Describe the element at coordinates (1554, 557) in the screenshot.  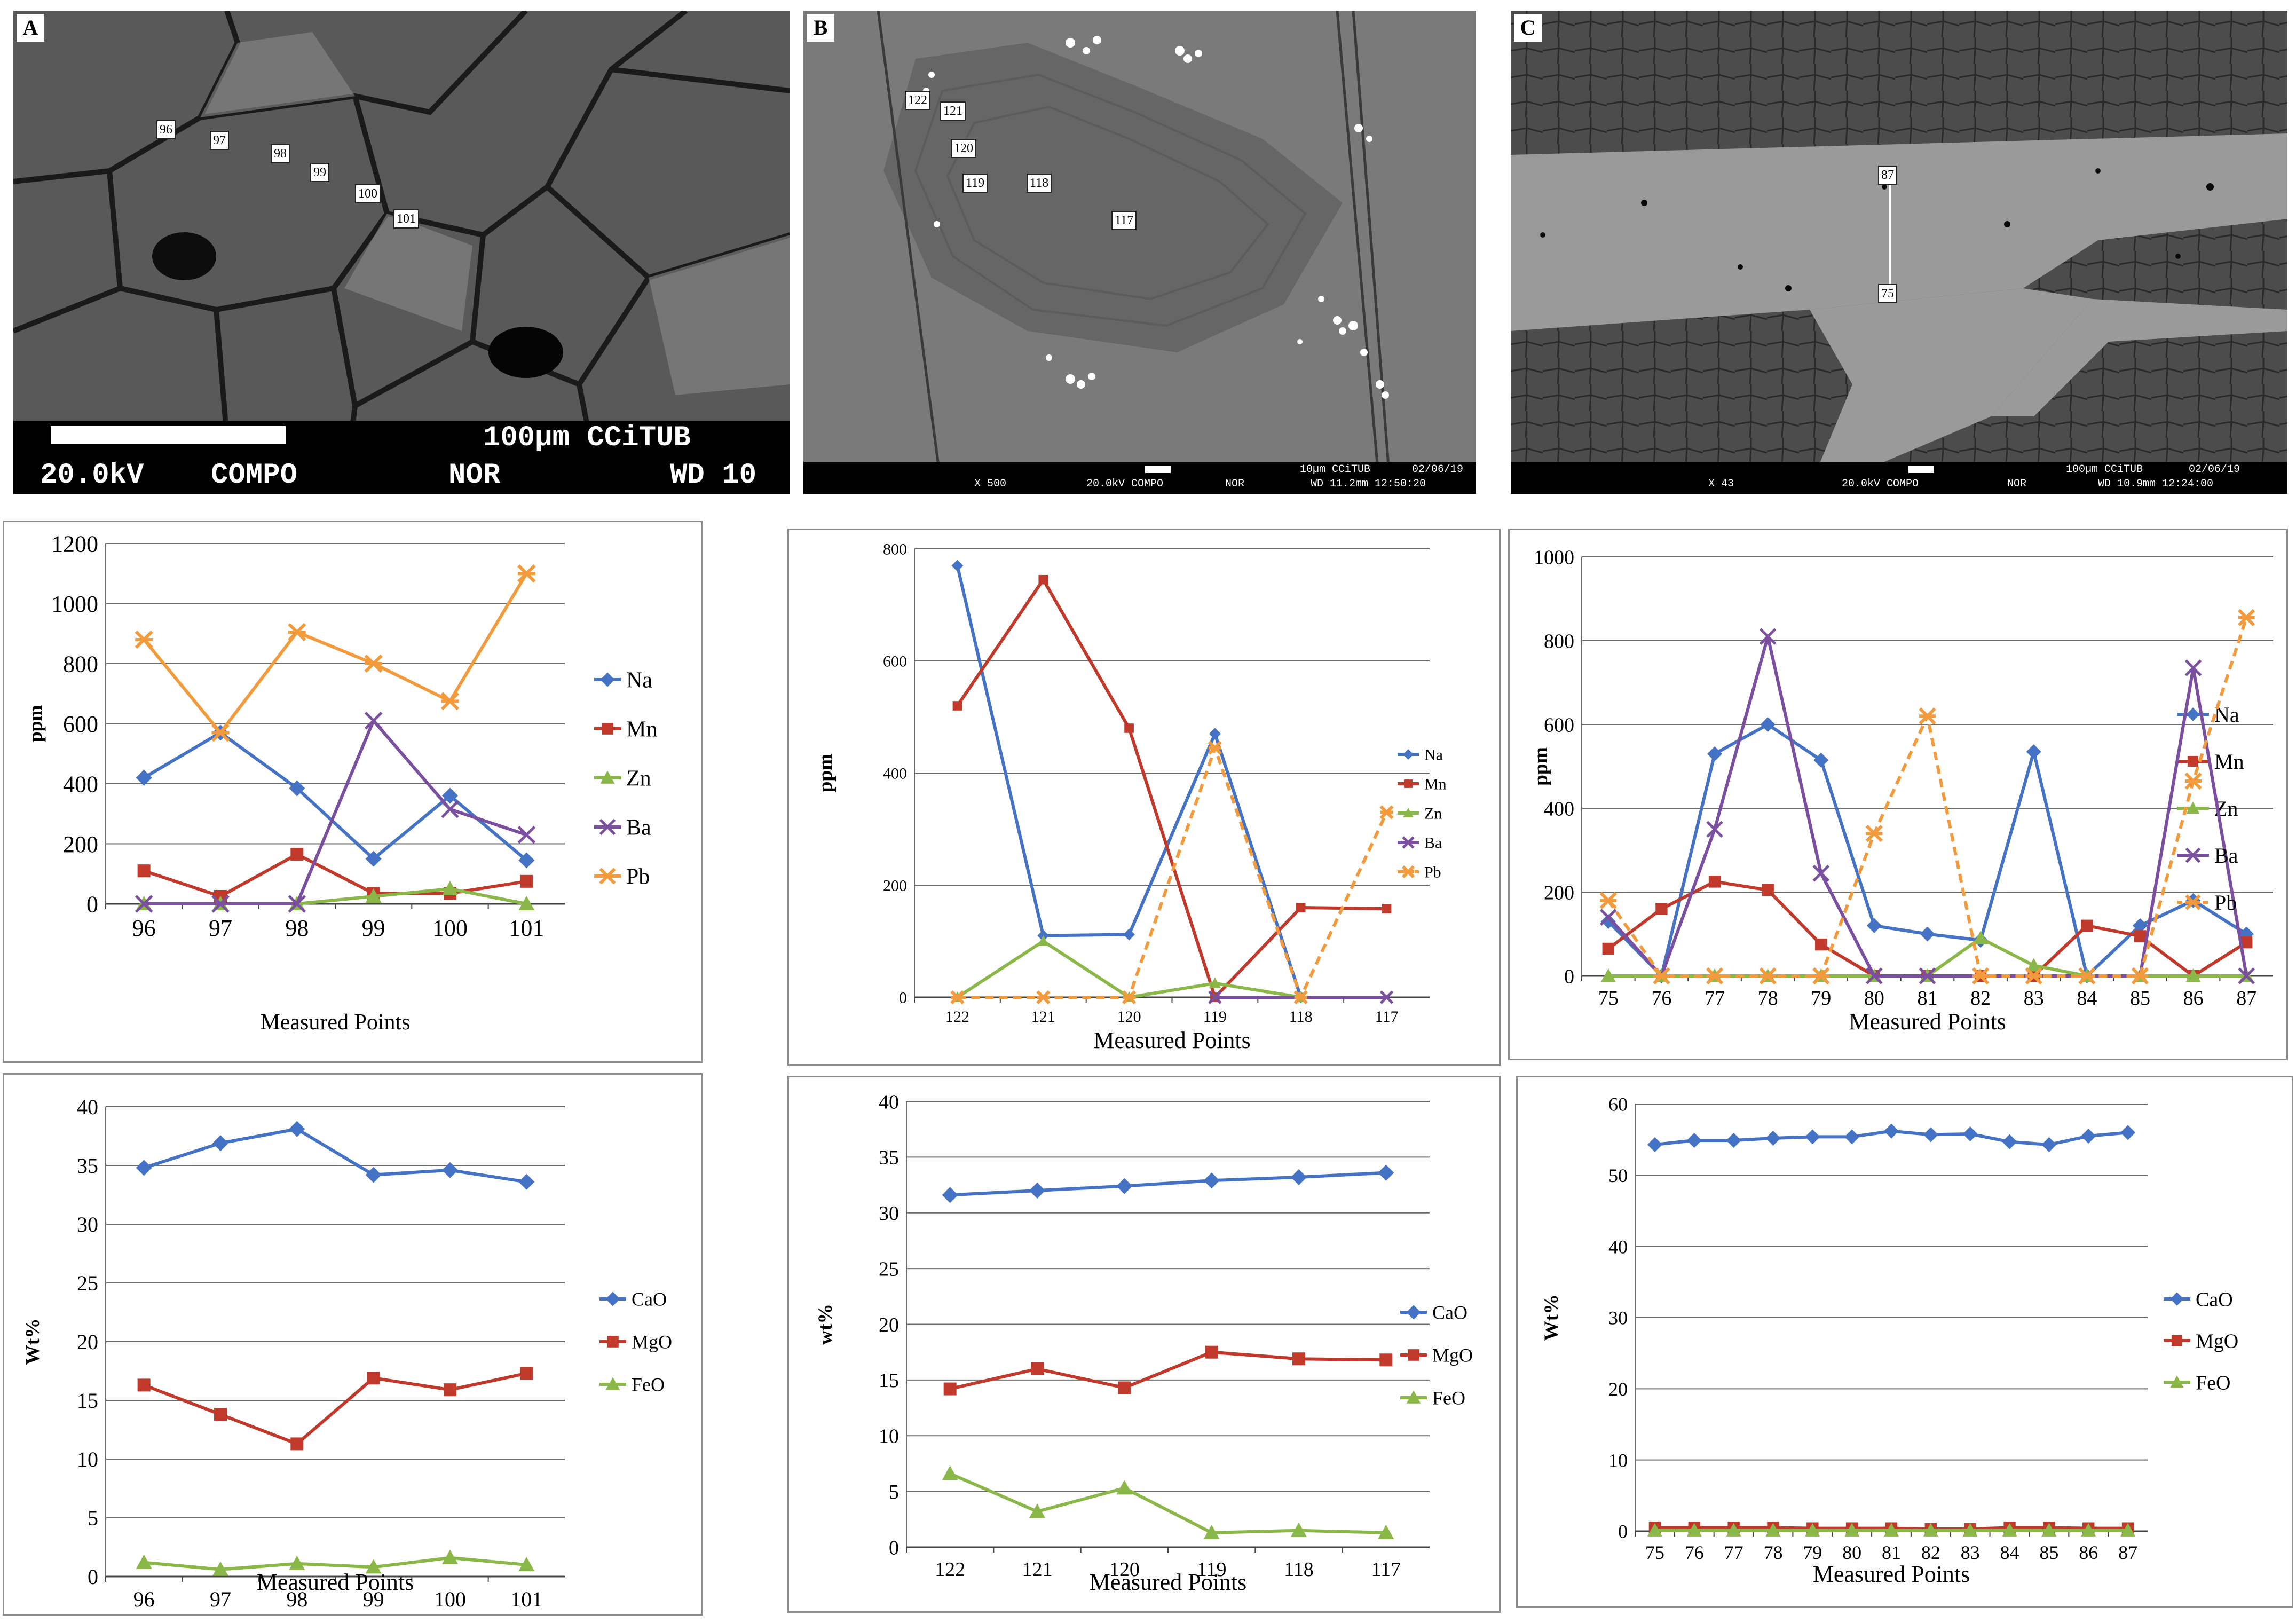
I see `y-tick-label: 1000` at that location.